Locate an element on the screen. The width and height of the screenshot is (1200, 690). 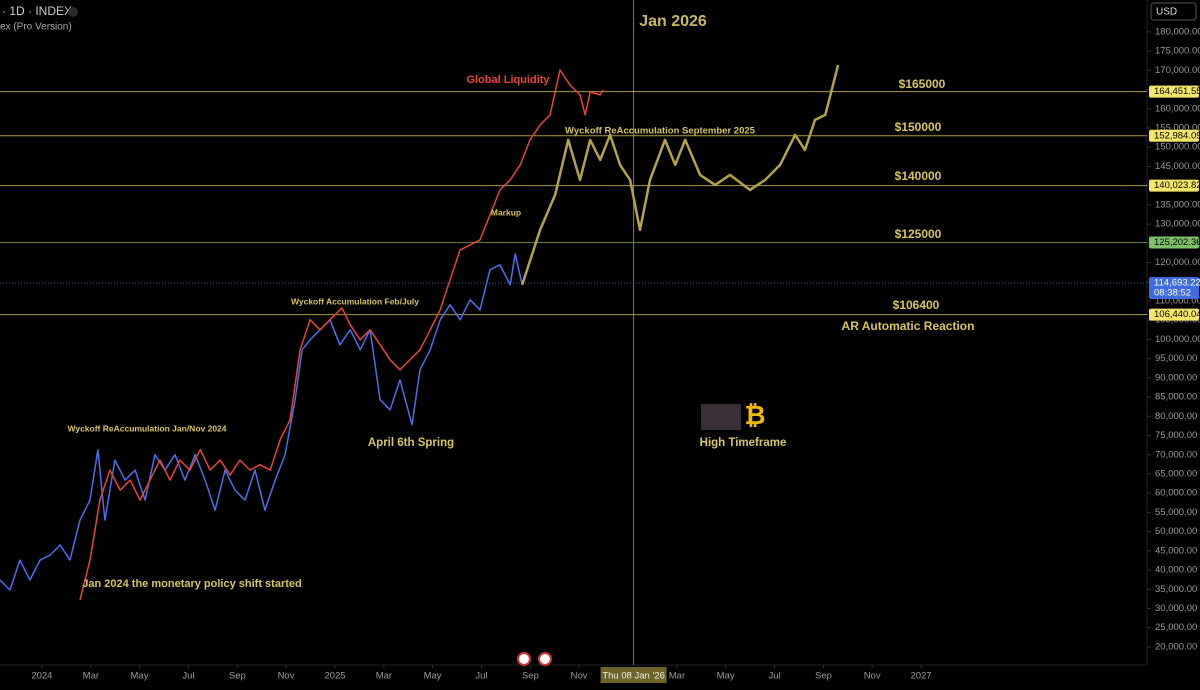
y-tick-label: 25,000.00 is located at coordinates (1176, 627).